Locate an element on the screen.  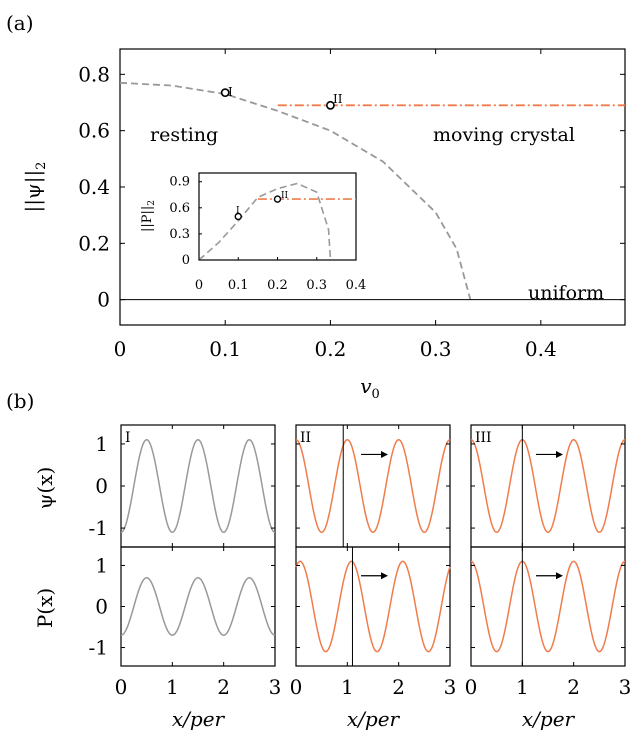
panel-b-label: (b) is located at coordinates (20, 401).